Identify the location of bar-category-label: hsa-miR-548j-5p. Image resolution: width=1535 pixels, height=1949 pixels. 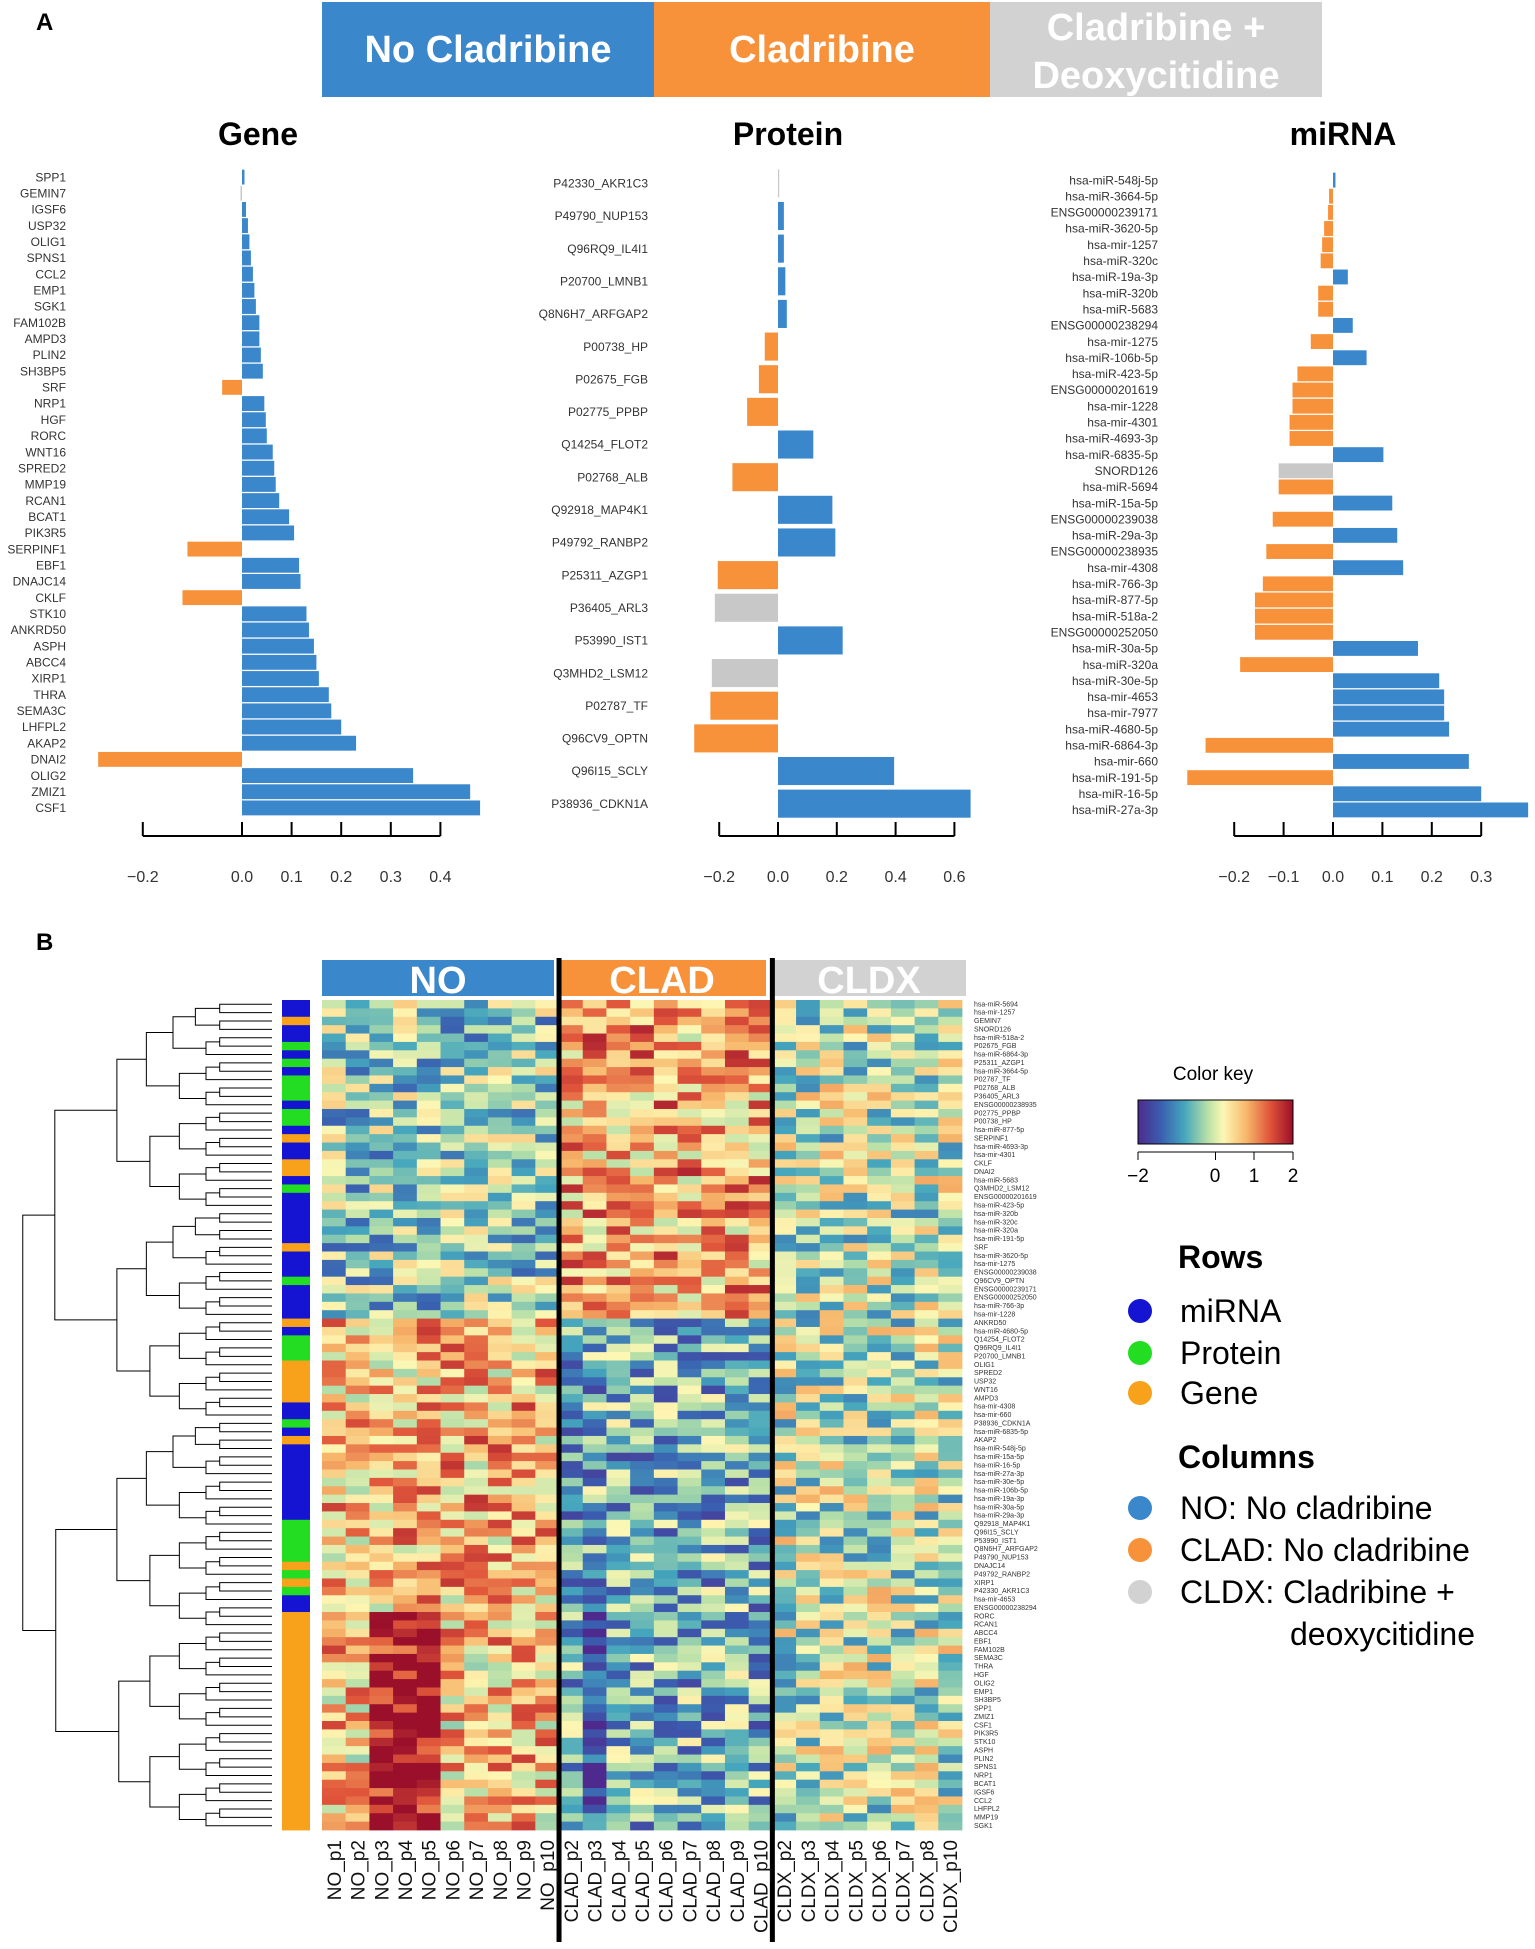
(1113, 180).